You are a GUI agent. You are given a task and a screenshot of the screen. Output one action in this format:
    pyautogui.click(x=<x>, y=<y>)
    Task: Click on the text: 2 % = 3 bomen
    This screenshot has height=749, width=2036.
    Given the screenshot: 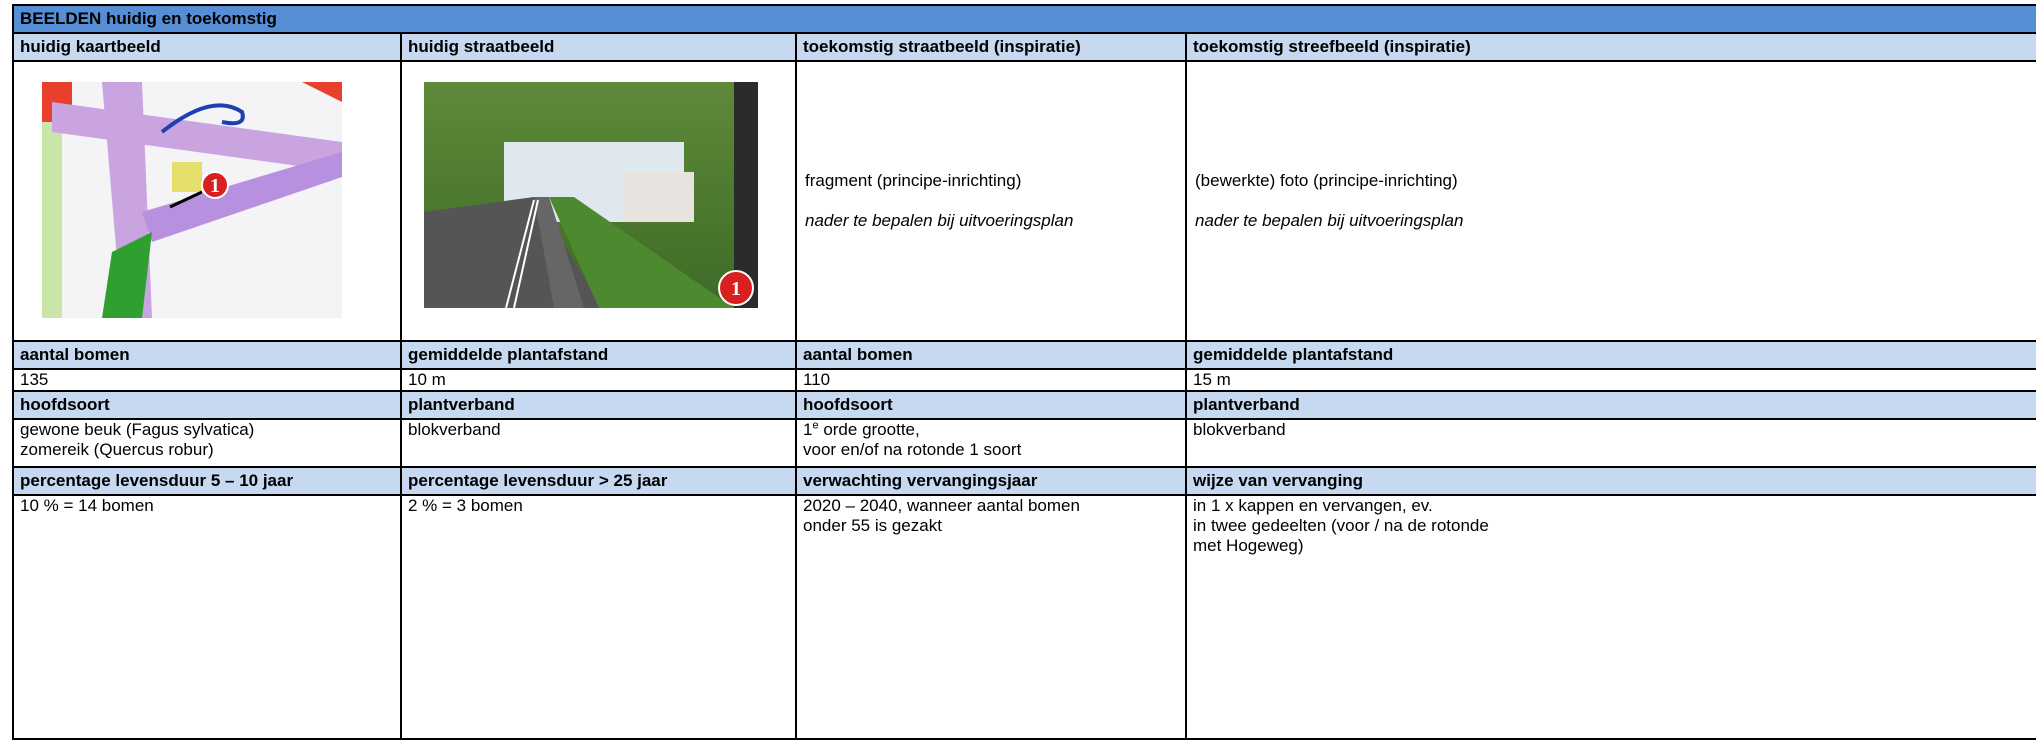 What is the action you would take?
    pyautogui.click(x=465, y=505)
    